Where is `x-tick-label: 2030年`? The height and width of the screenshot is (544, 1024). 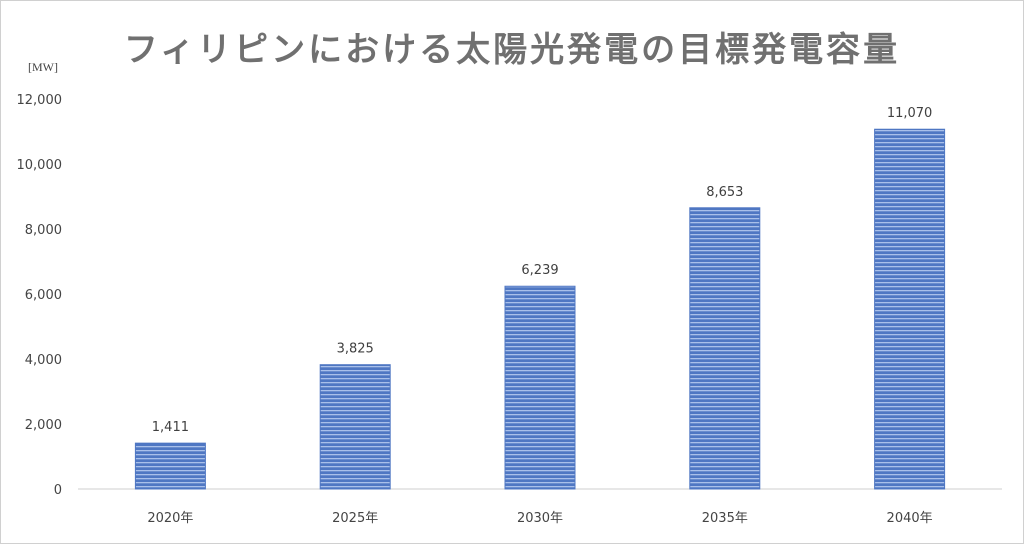
x-tick-label: 2030年 is located at coordinates (540, 518).